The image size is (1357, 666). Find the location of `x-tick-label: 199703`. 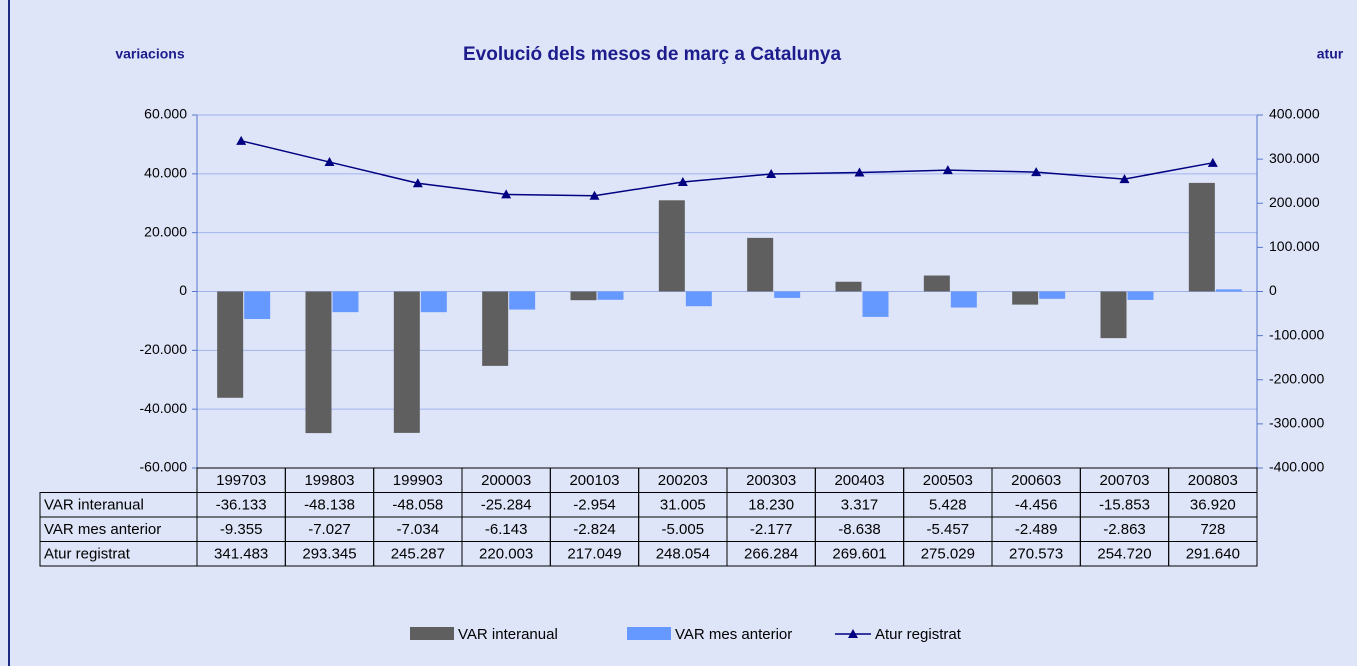

x-tick-label: 199703 is located at coordinates (241, 480).